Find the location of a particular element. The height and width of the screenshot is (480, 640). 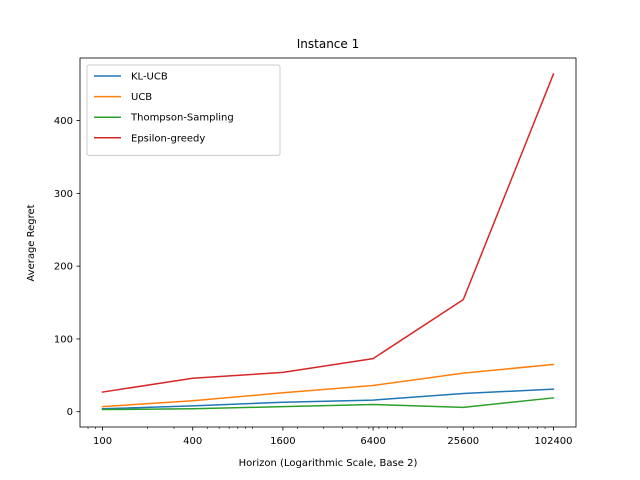

legend-label-thompson-sampling: Thompson-Sampling is located at coordinates (182, 118).